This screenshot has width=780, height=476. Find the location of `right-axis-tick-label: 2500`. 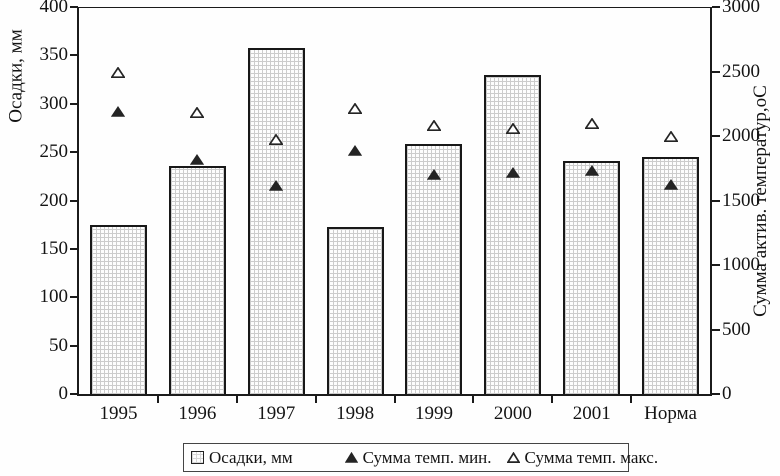

right-axis-tick-label: 2500 is located at coordinates (741, 71).